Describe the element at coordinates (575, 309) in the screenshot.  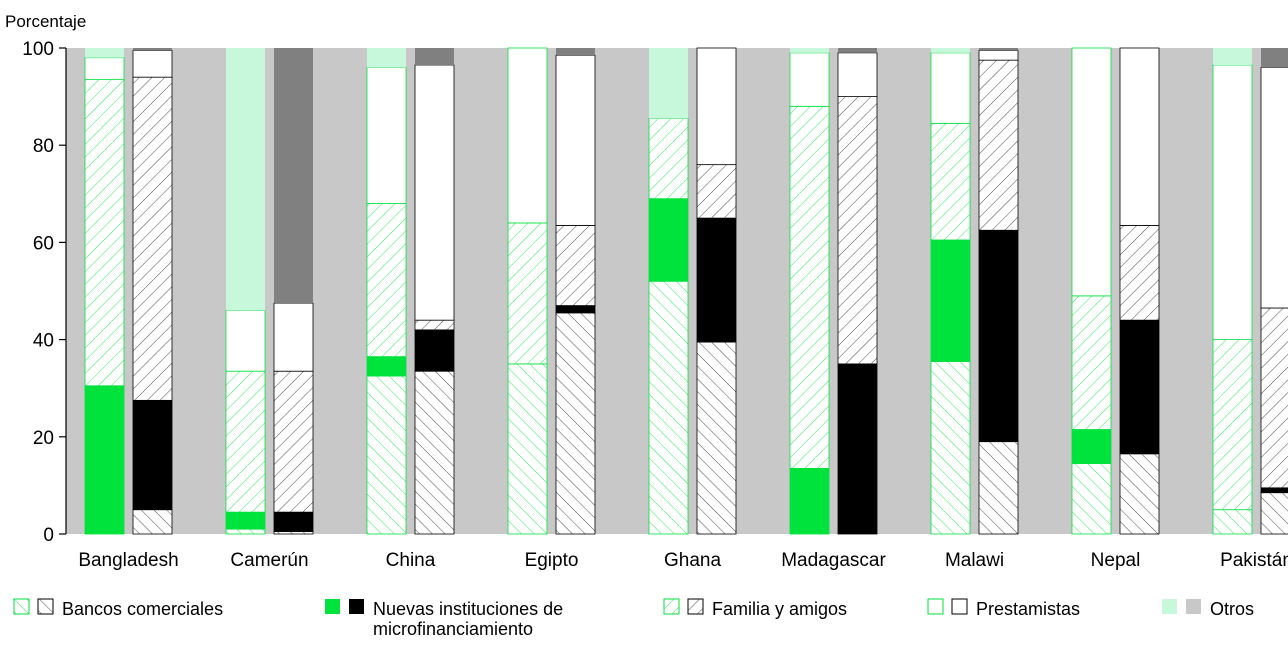
I see `bar-egipto-black-microfinance` at that location.